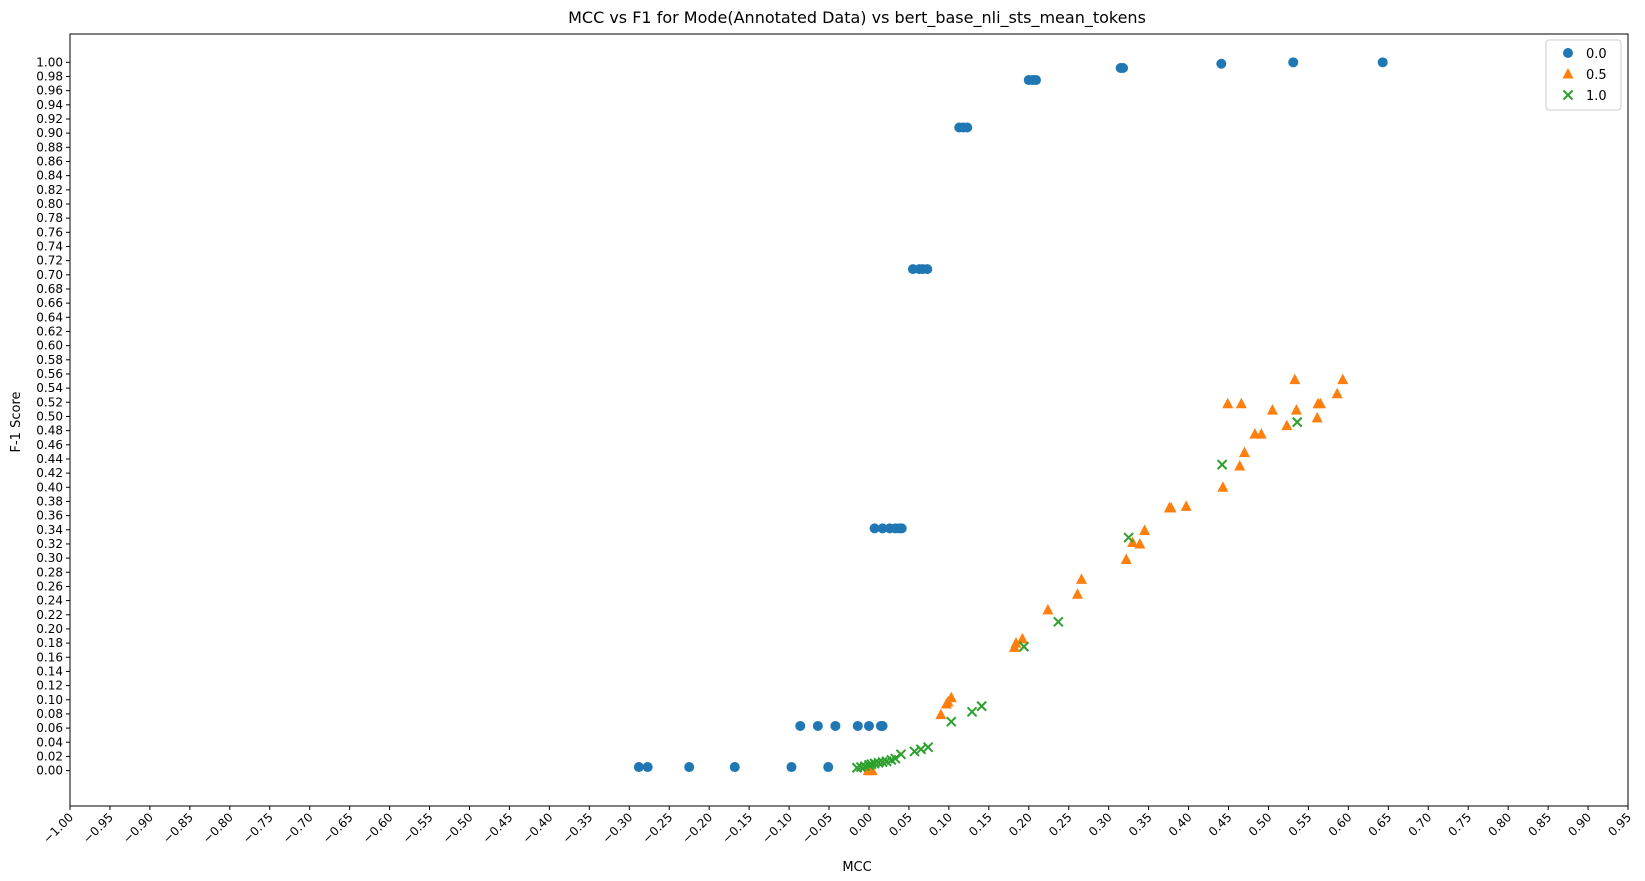 The image size is (1645, 881). I want to click on y-tick-label: 0.52, so click(49, 402).